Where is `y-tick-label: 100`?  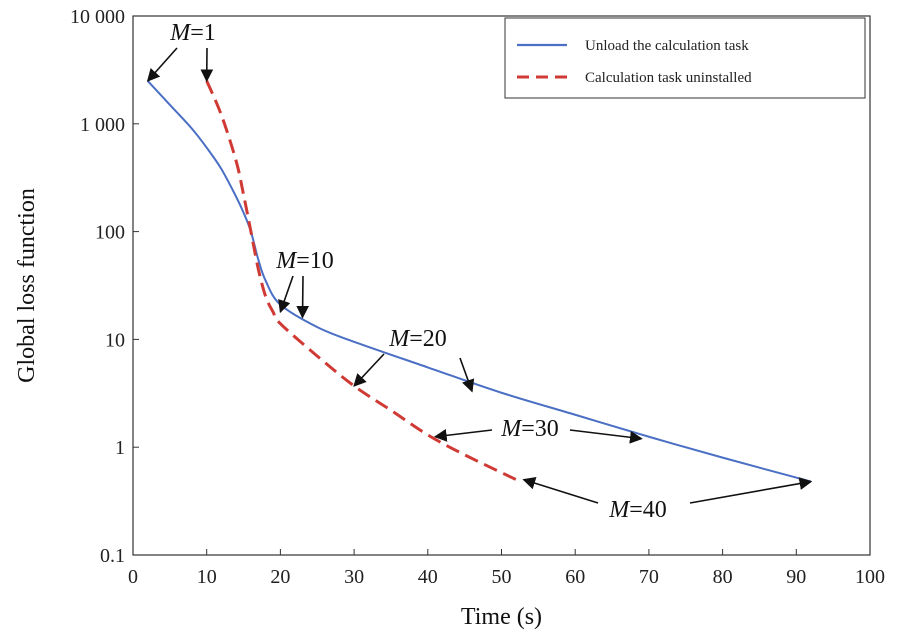
y-tick-label: 100 is located at coordinates (110, 233).